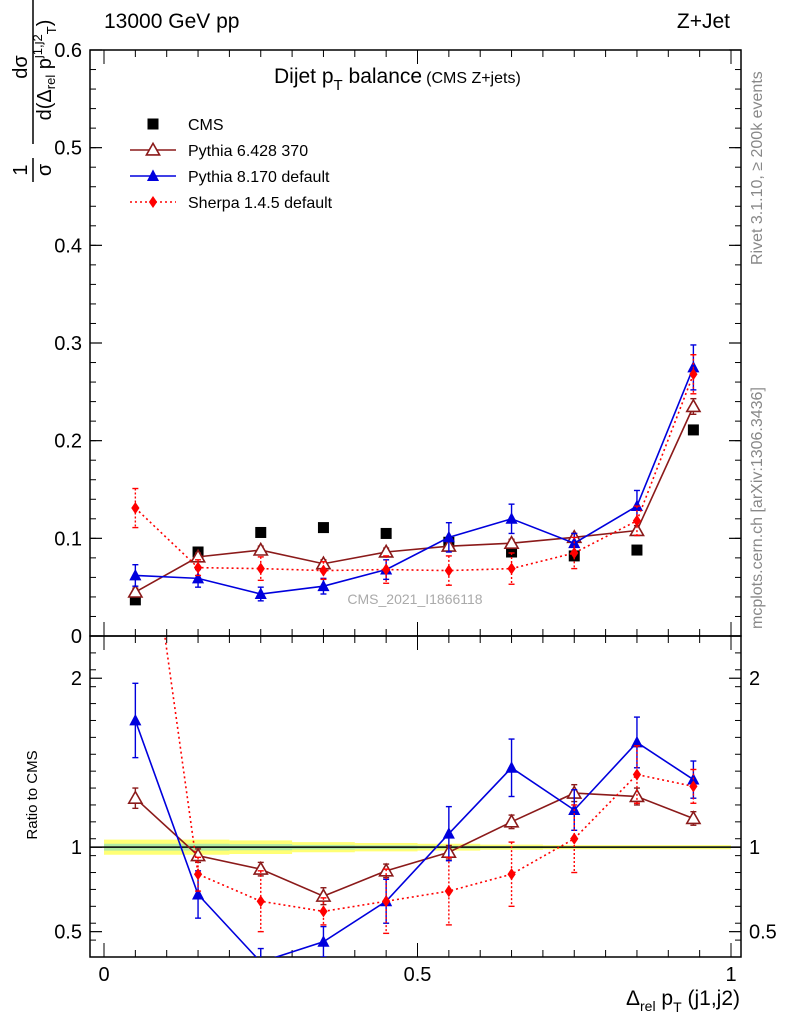  Describe the element at coordinates (757, 508) in the screenshot. I see `mcplots-label: mcplots.cern.ch [arXiv:1306.3436]` at that location.